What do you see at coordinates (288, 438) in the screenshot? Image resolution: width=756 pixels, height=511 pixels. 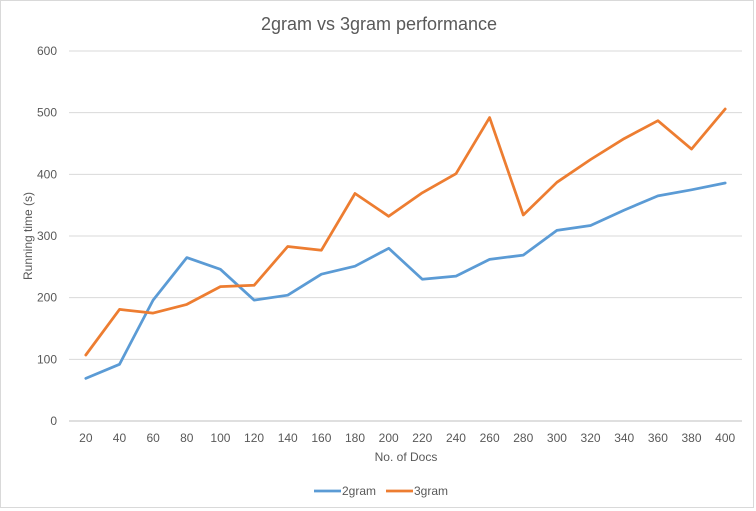 I see `x-tick-label: 140` at bounding box center [288, 438].